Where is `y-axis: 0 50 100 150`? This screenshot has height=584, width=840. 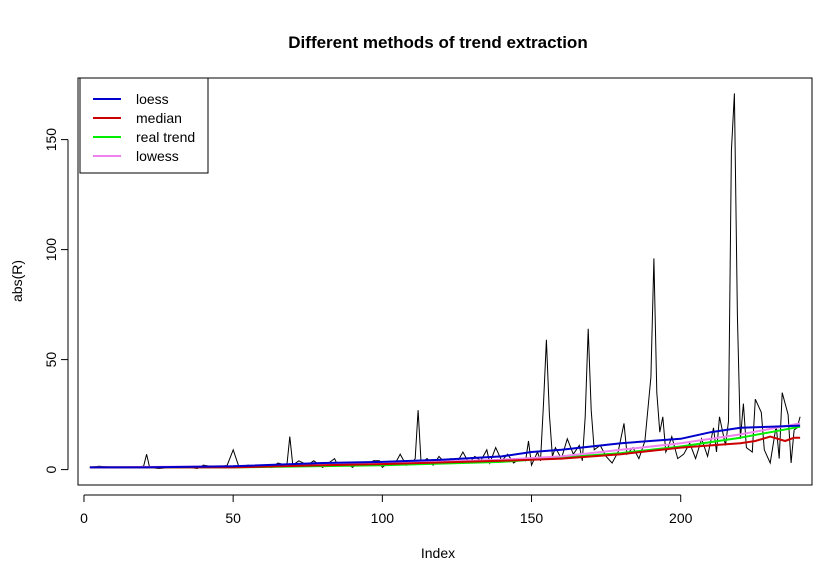 y-axis: 0 50 100 150 is located at coordinates (56, 300).